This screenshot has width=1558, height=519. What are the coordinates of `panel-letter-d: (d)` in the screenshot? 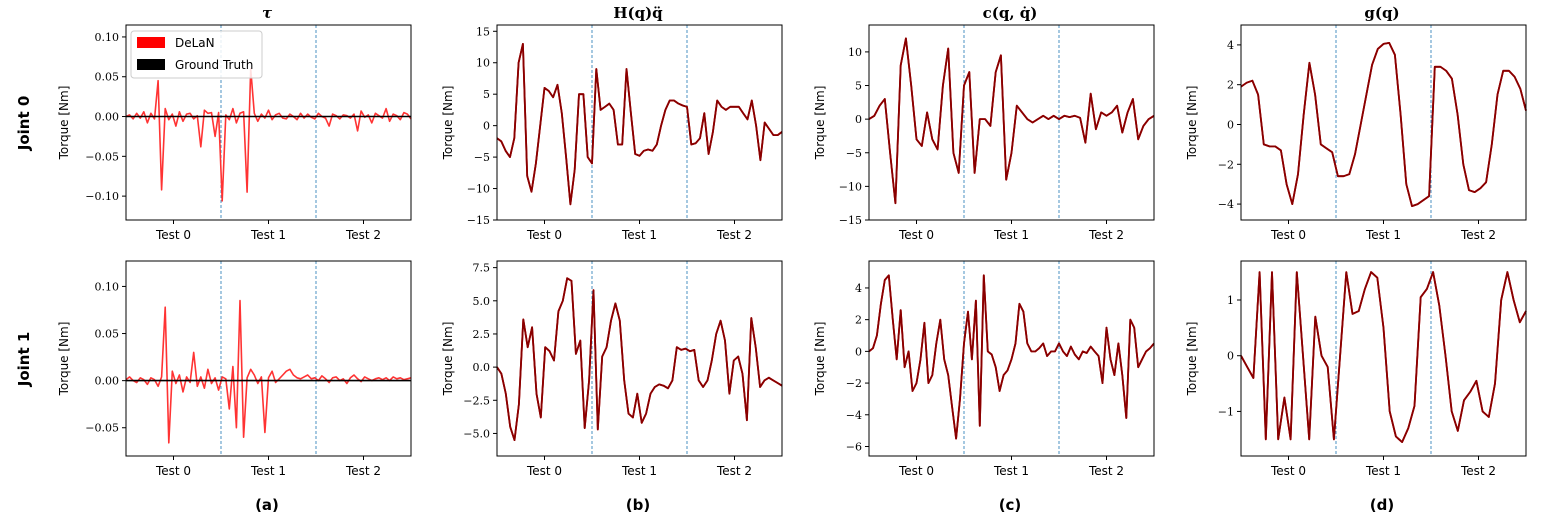 It's located at (1382, 505).